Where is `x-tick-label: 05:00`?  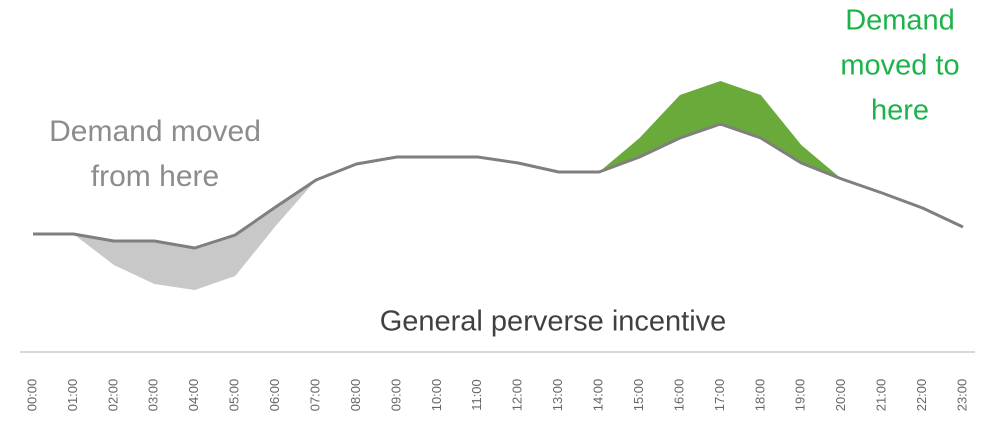
x-tick-label: 05:00 is located at coordinates (234, 395).